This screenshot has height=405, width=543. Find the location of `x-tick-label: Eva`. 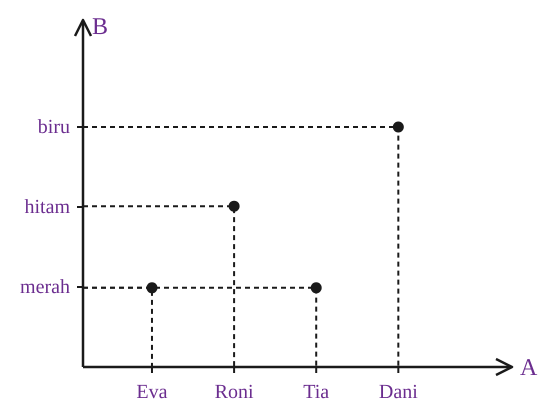

x-tick-label: Eva is located at coordinates (152, 392).